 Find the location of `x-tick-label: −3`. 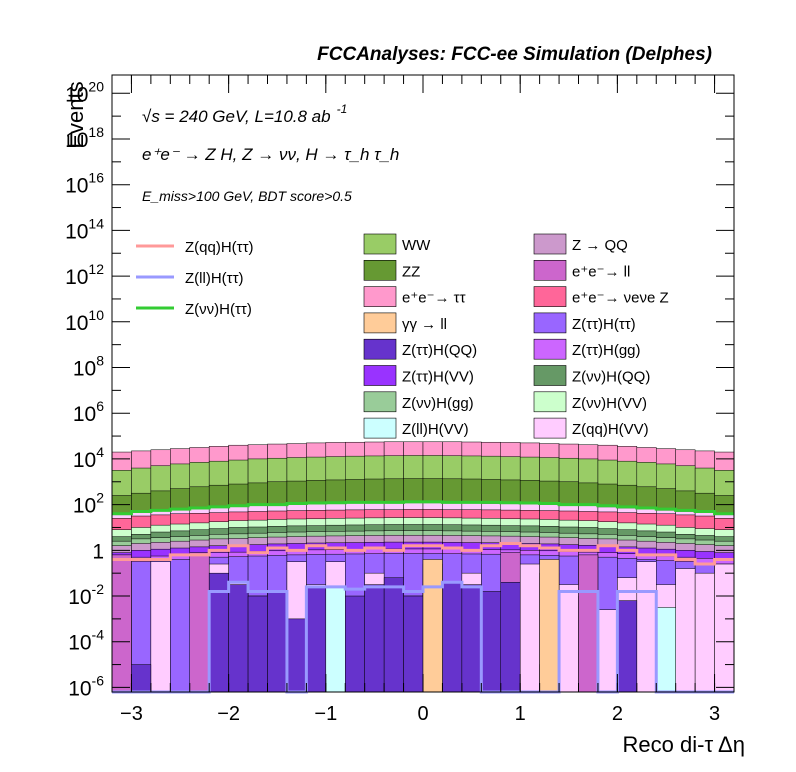

x-tick-label: −3 is located at coordinates (131, 714).